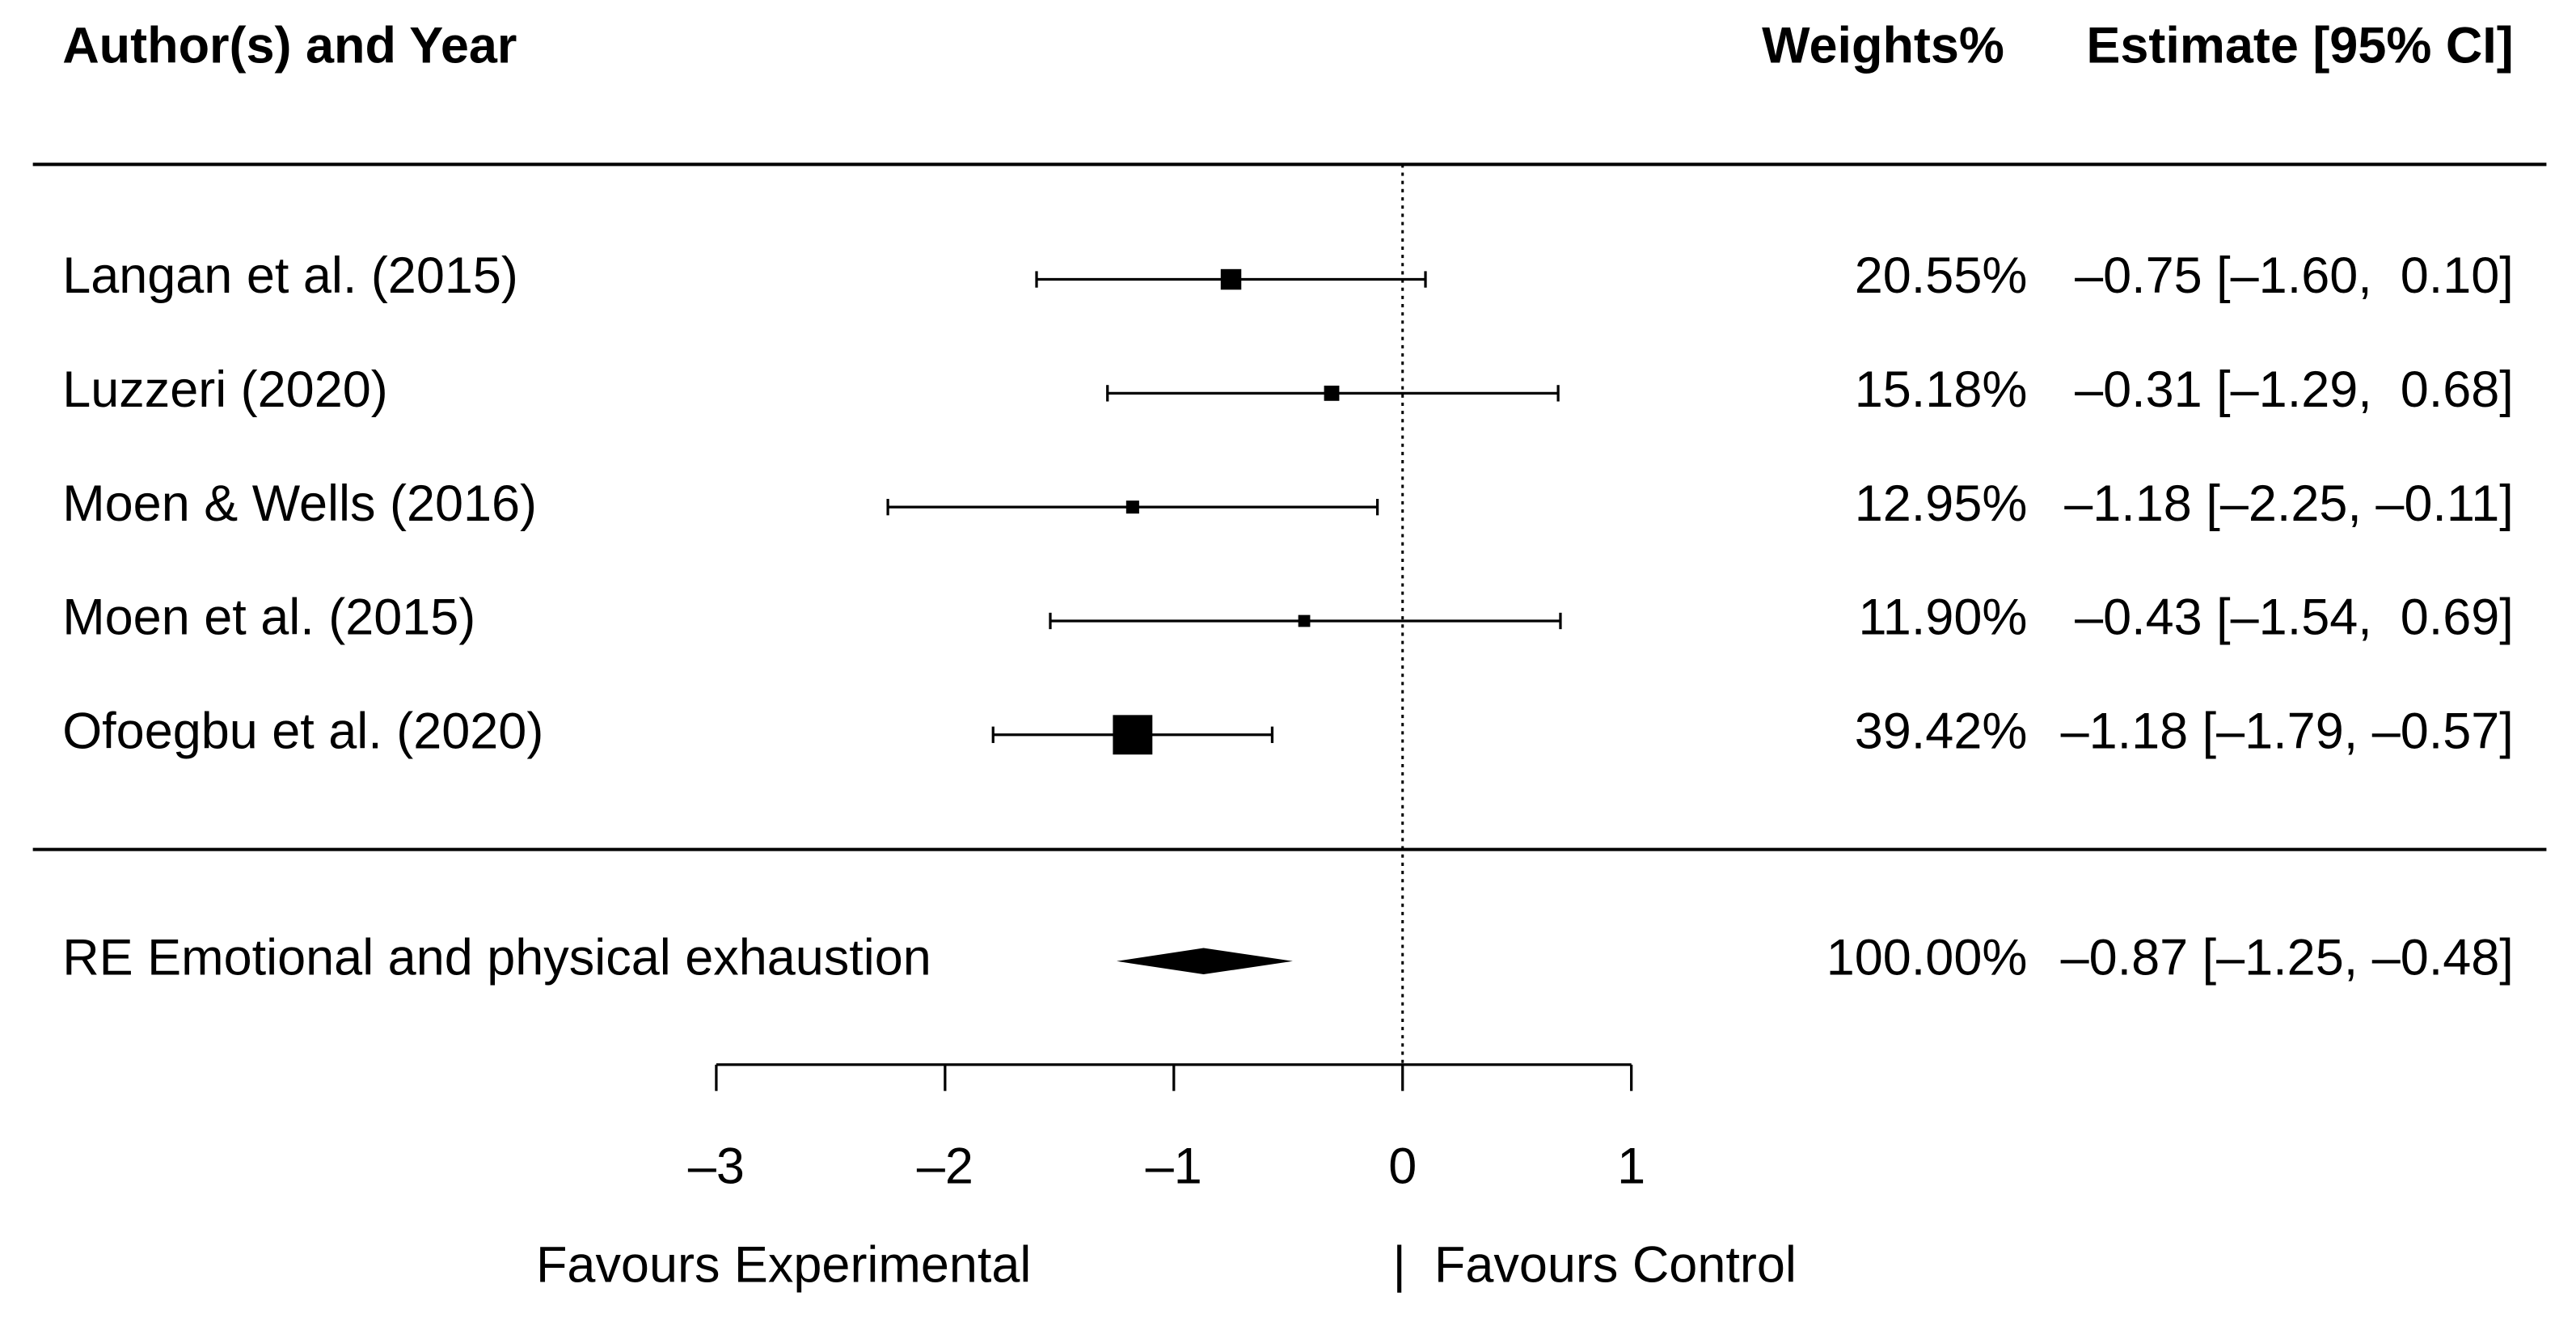 Image resolution: width=2576 pixels, height=1326 pixels. I want to click on estimate-label: –0.43 [–1.54, 0.69], so click(2294, 618).